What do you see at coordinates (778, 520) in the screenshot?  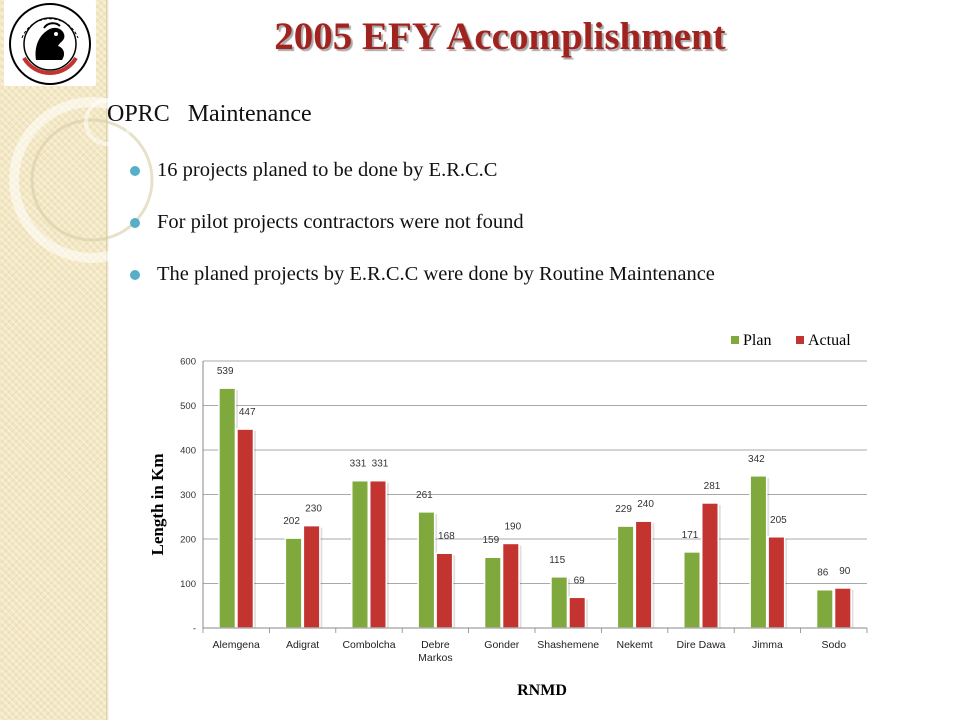 I see `data-label: 205` at bounding box center [778, 520].